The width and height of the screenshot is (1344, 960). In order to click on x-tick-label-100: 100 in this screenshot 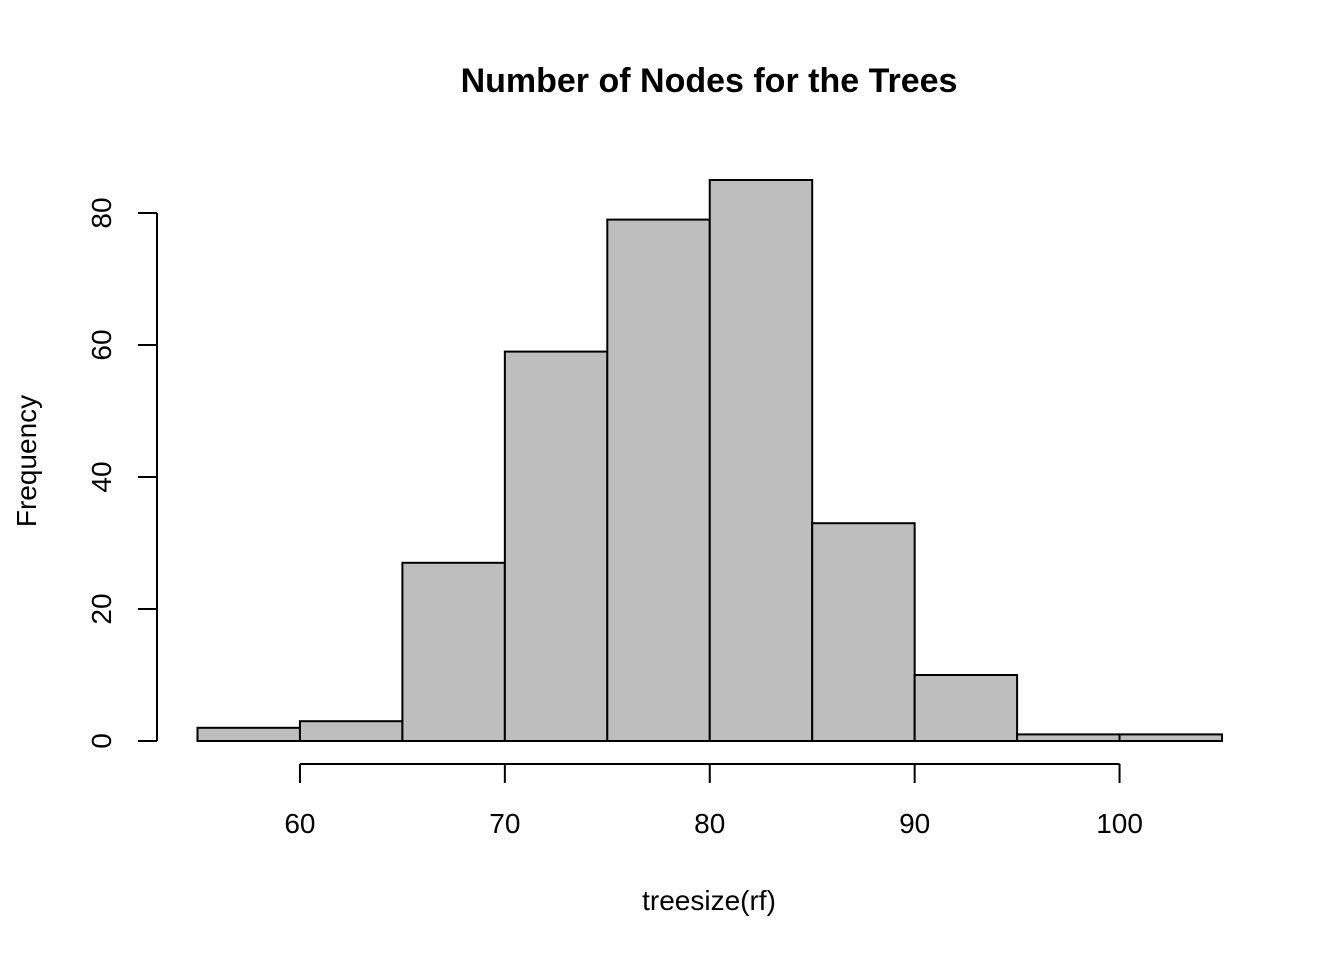, I will do `click(1119, 823)`.